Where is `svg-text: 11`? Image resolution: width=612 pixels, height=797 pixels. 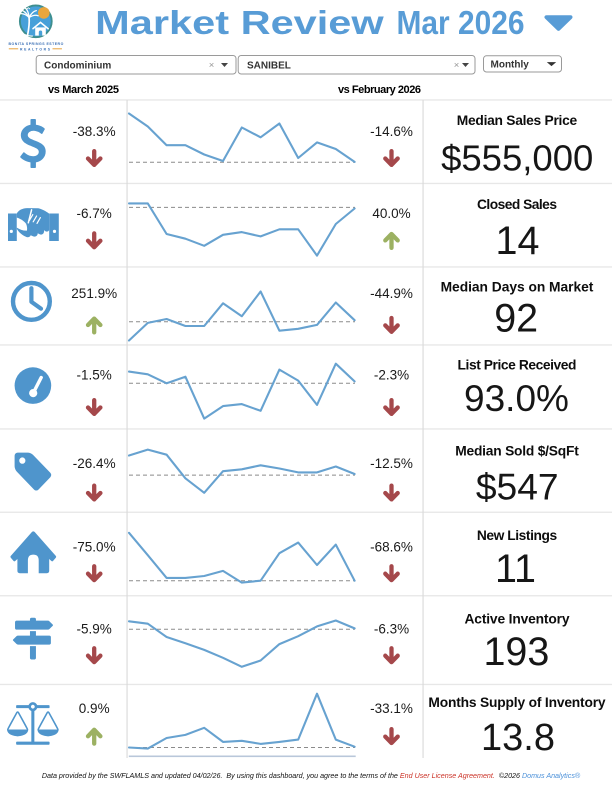 svg-text: 11 is located at coordinates (515, 569).